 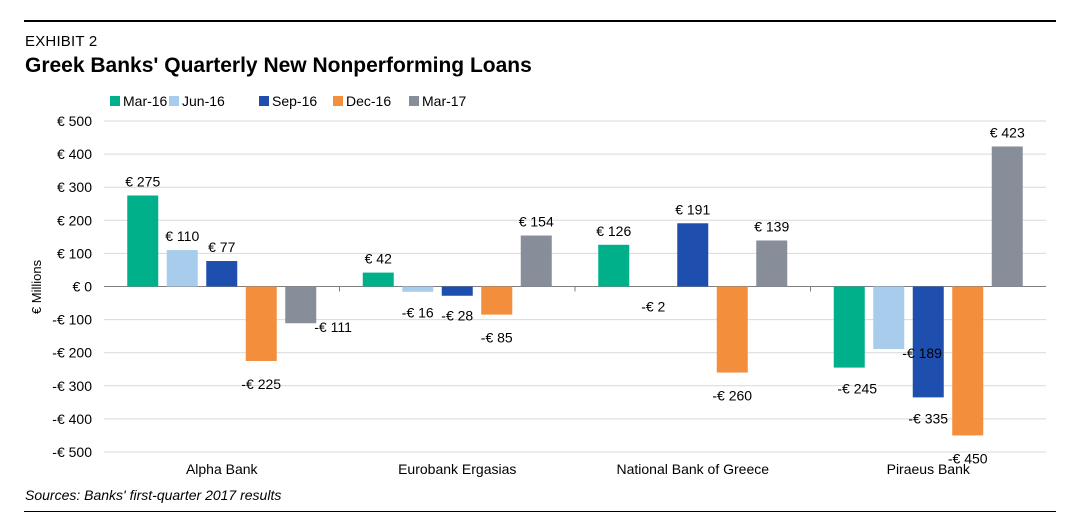 What do you see at coordinates (653, 307) in the screenshot?
I see `annotation-label: -€ 2` at bounding box center [653, 307].